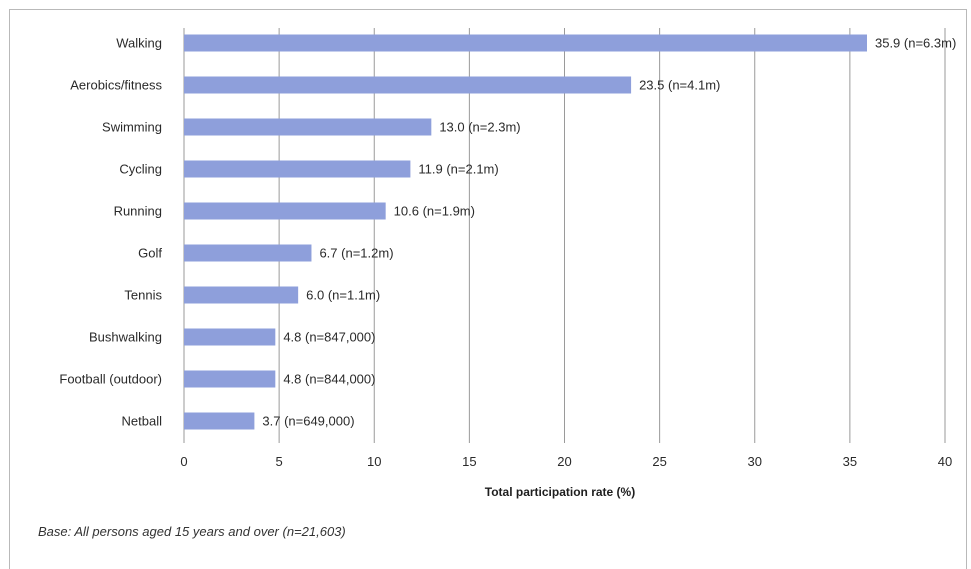 The width and height of the screenshot is (971, 569). Describe the element at coordinates (230, 337) in the screenshot. I see `bar-bushwalking` at that location.